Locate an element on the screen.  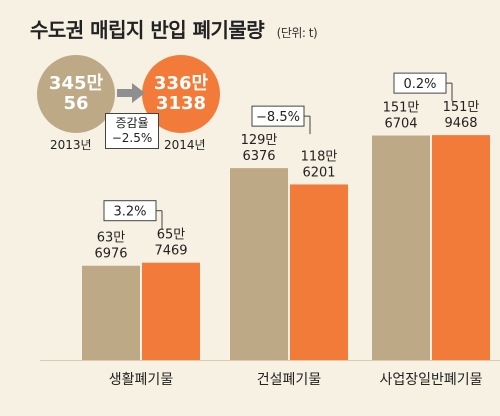
year-2013-label: 2013년 is located at coordinates (71, 145).